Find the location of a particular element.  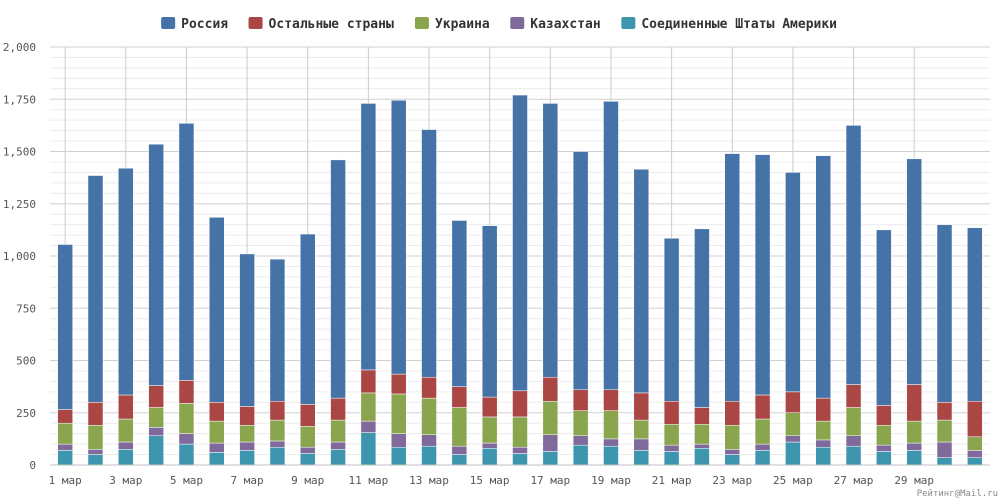

legend-item: Остальные страны is located at coordinates (321, 24).